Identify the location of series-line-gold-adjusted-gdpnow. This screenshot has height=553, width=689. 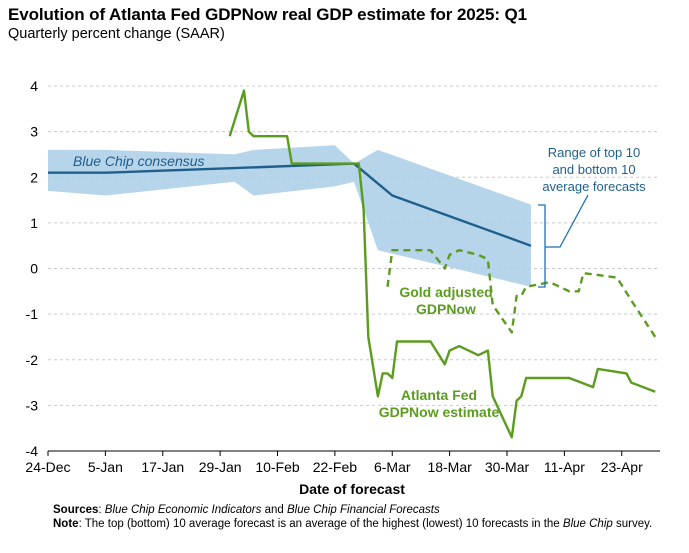
(521, 293).